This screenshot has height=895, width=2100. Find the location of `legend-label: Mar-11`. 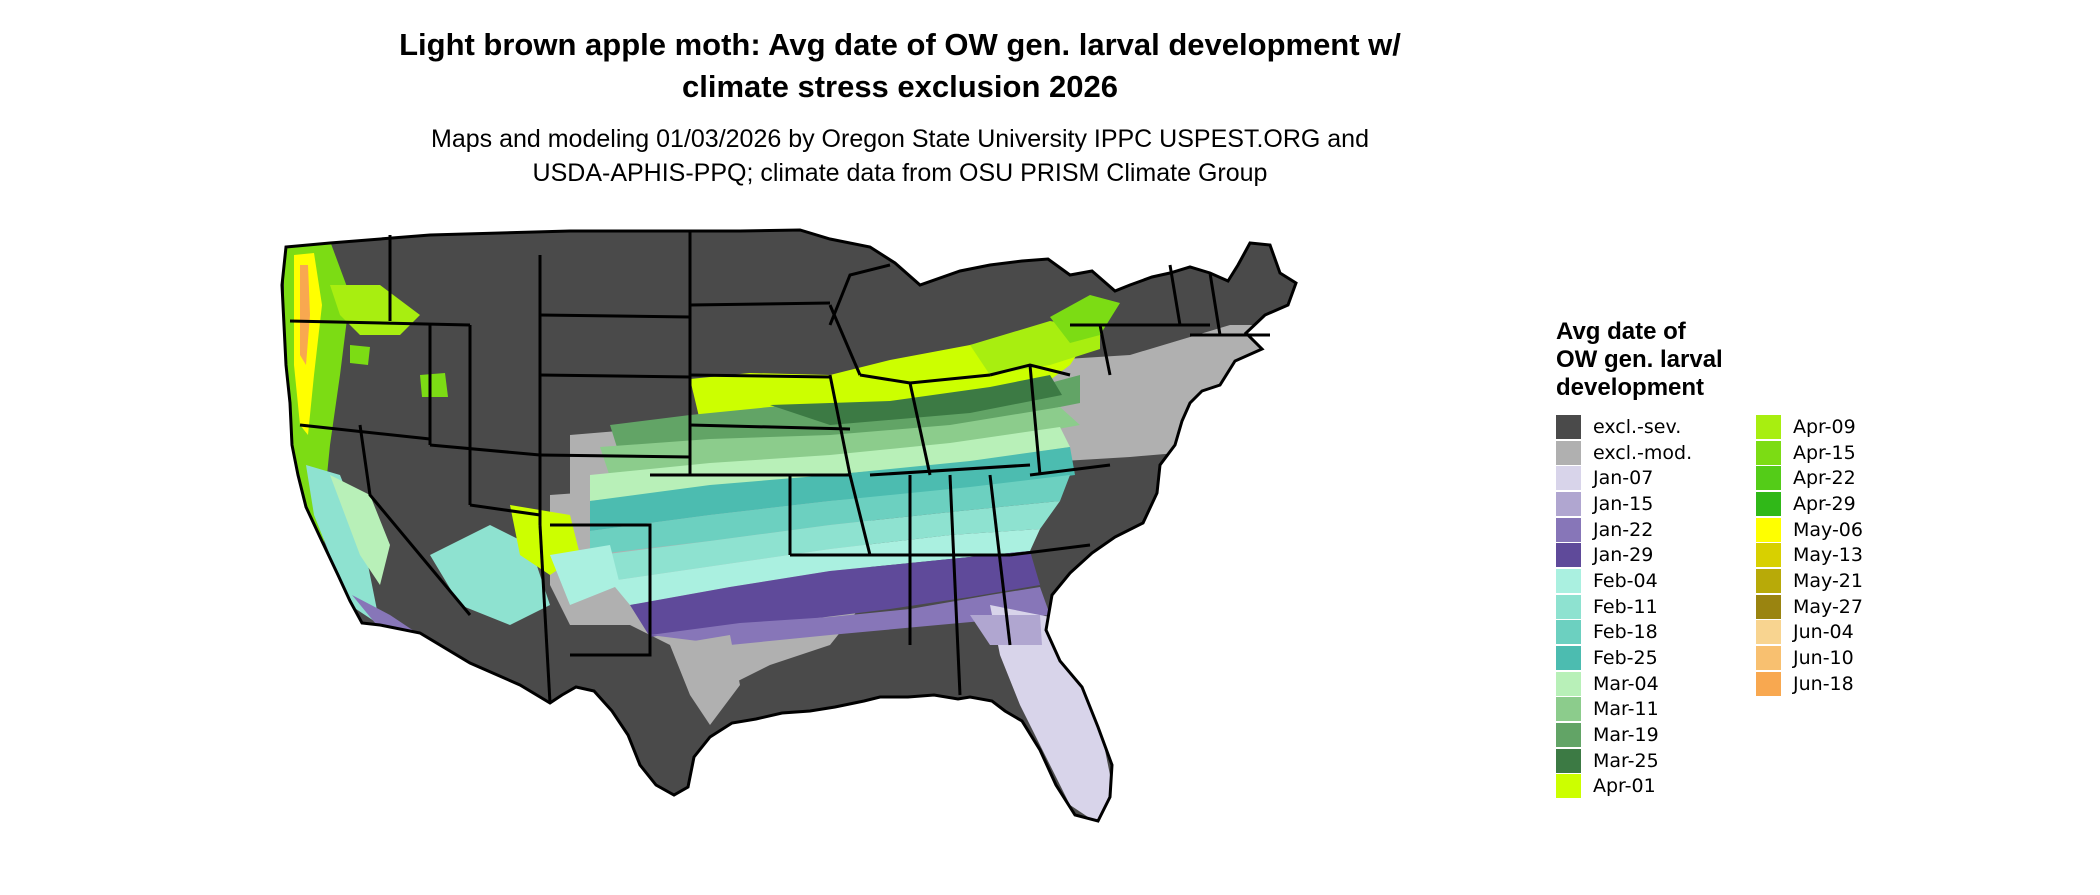

legend-label: Mar-11 is located at coordinates (1626, 709).